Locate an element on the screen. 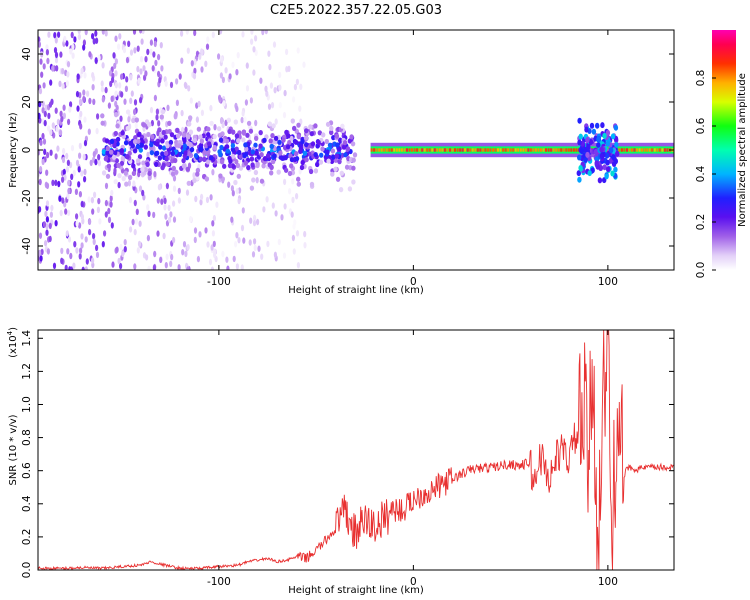 The image size is (750, 600). snr-y-tick-label: 0.2 is located at coordinates (27, 537).